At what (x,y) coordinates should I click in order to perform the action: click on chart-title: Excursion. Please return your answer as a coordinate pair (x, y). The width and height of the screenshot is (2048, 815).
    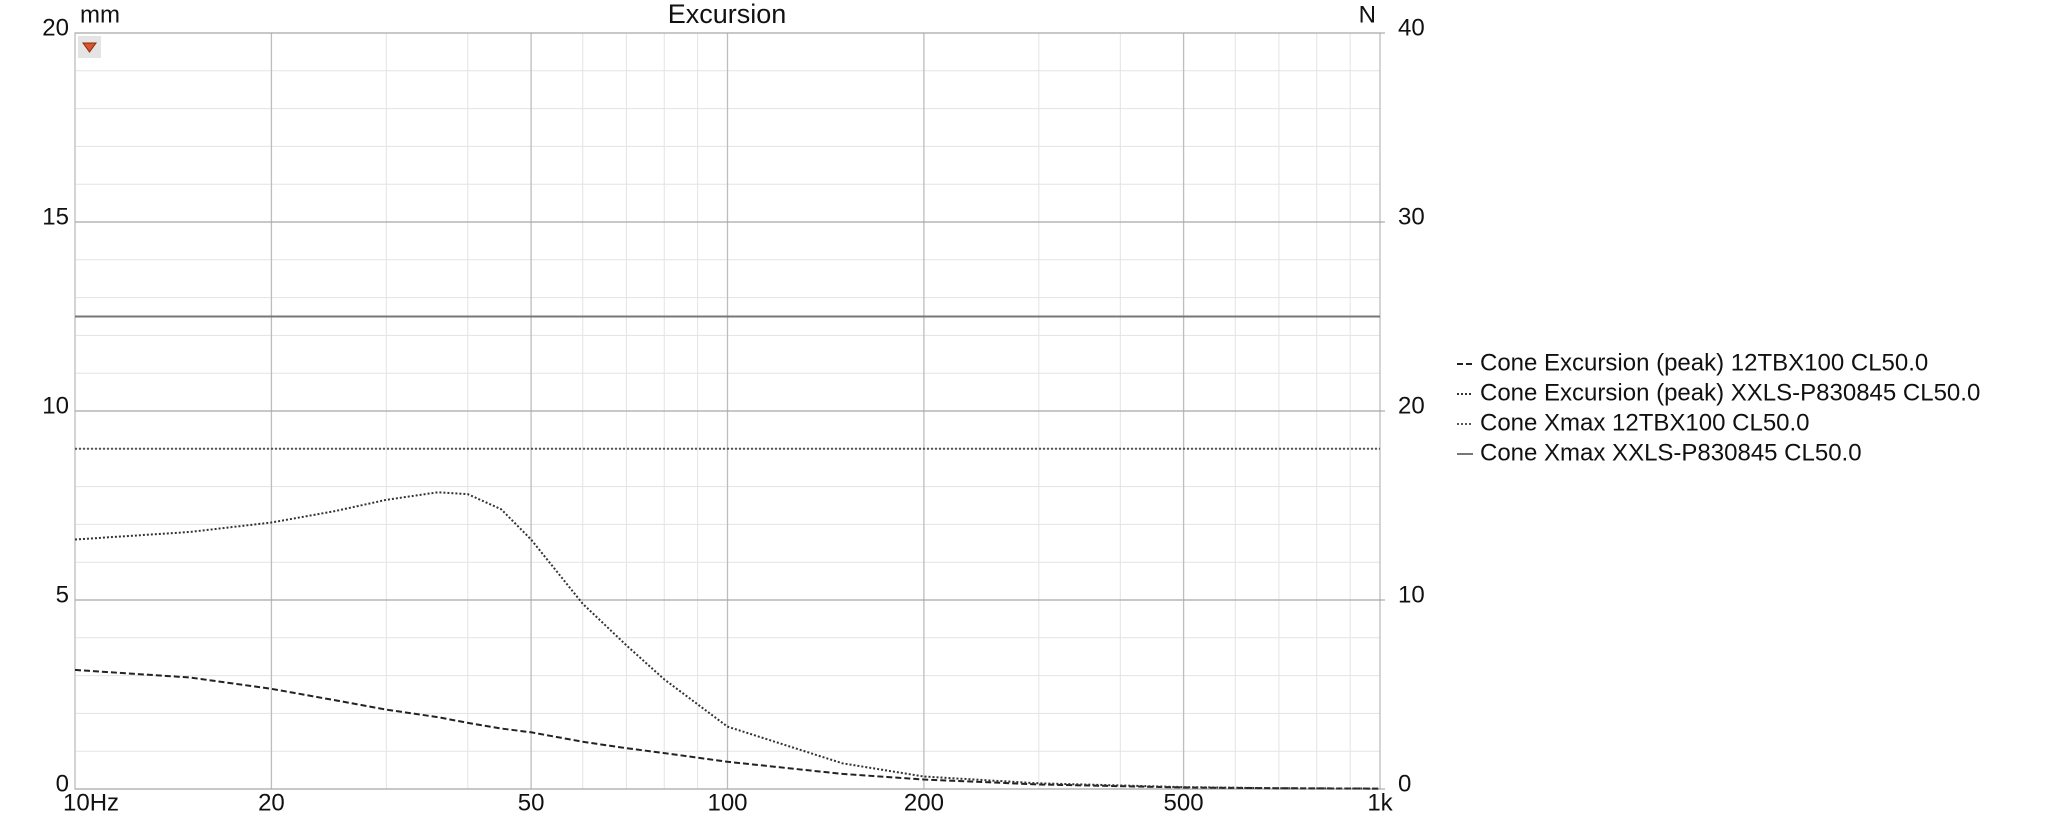
    Looking at the image, I should click on (727, 14).